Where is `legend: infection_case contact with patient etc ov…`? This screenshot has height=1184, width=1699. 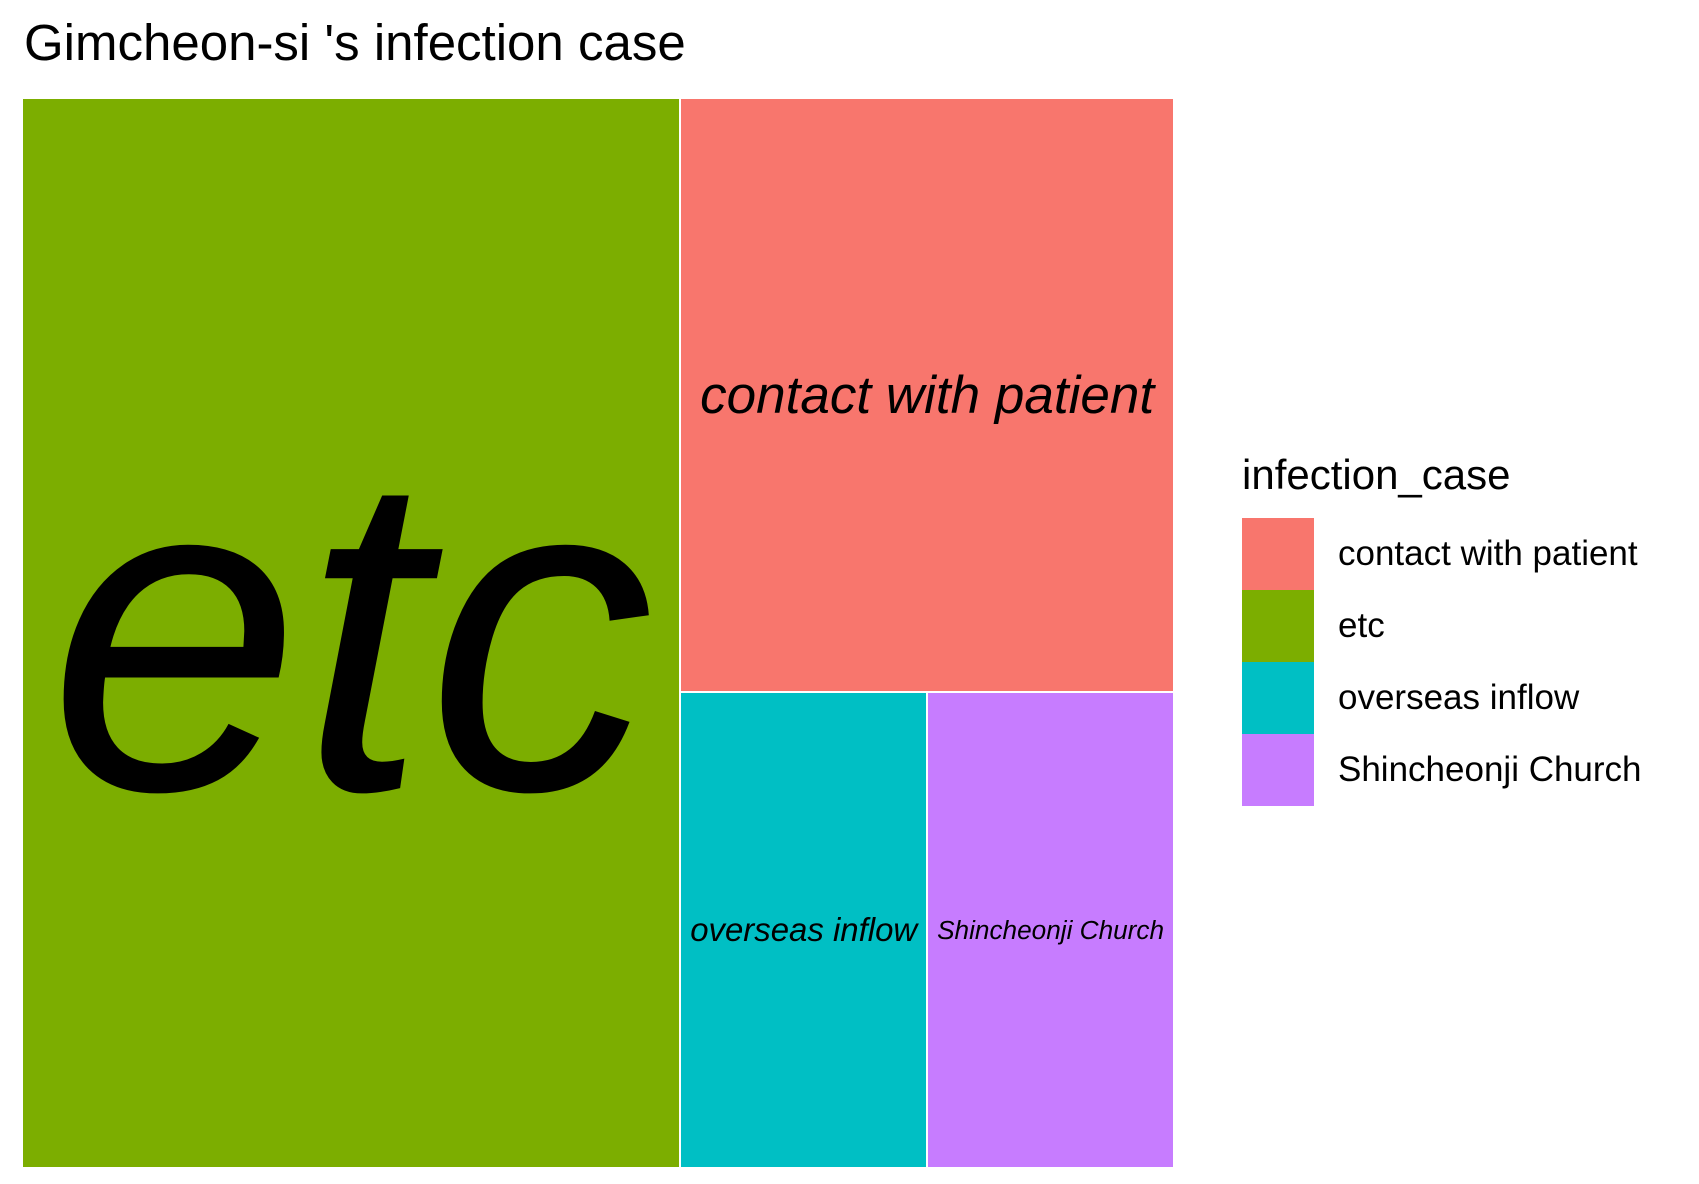 legend: infection_case contact with patient etc ov… is located at coordinates (1442, 628).